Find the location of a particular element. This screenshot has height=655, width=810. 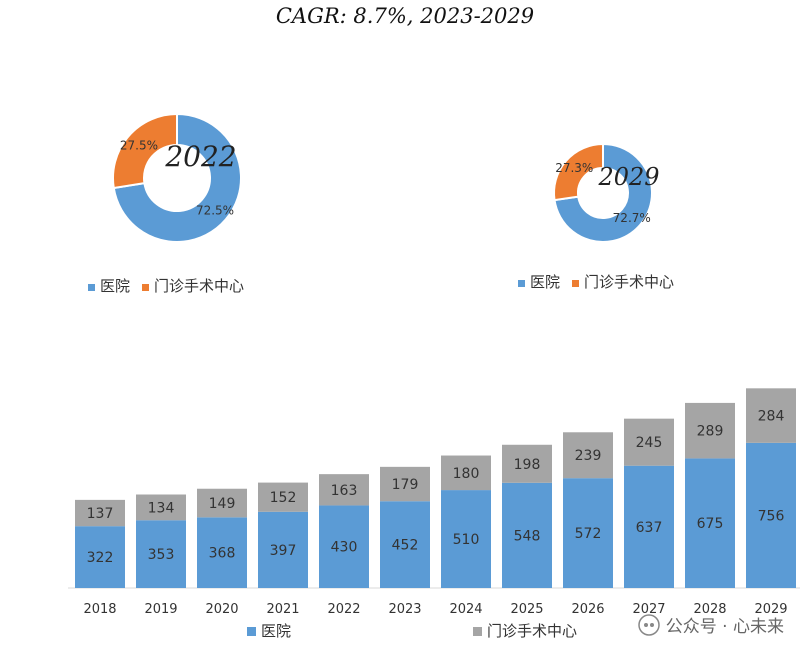

bar-value-label: 353 is located at coordinates (161, 555).